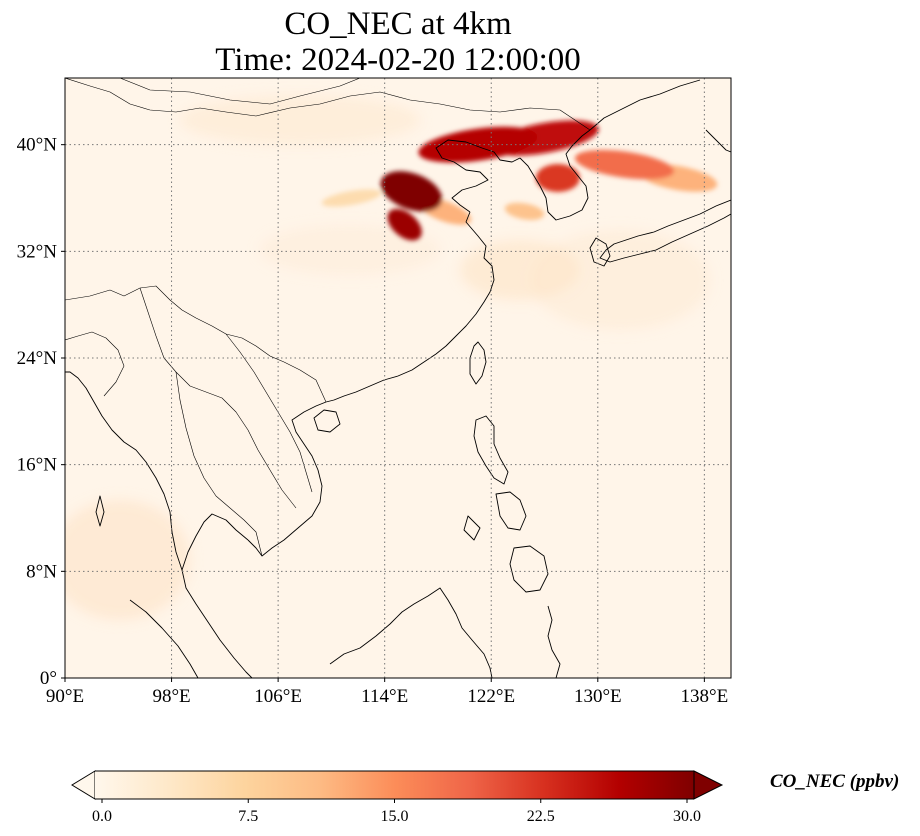 Image resolution: width=920 pixels, height=836 pixels. What do you see at coordinates (478, 363) in the screenshot?
I see `taiwan-coastline` at bounding box center [478, 363].